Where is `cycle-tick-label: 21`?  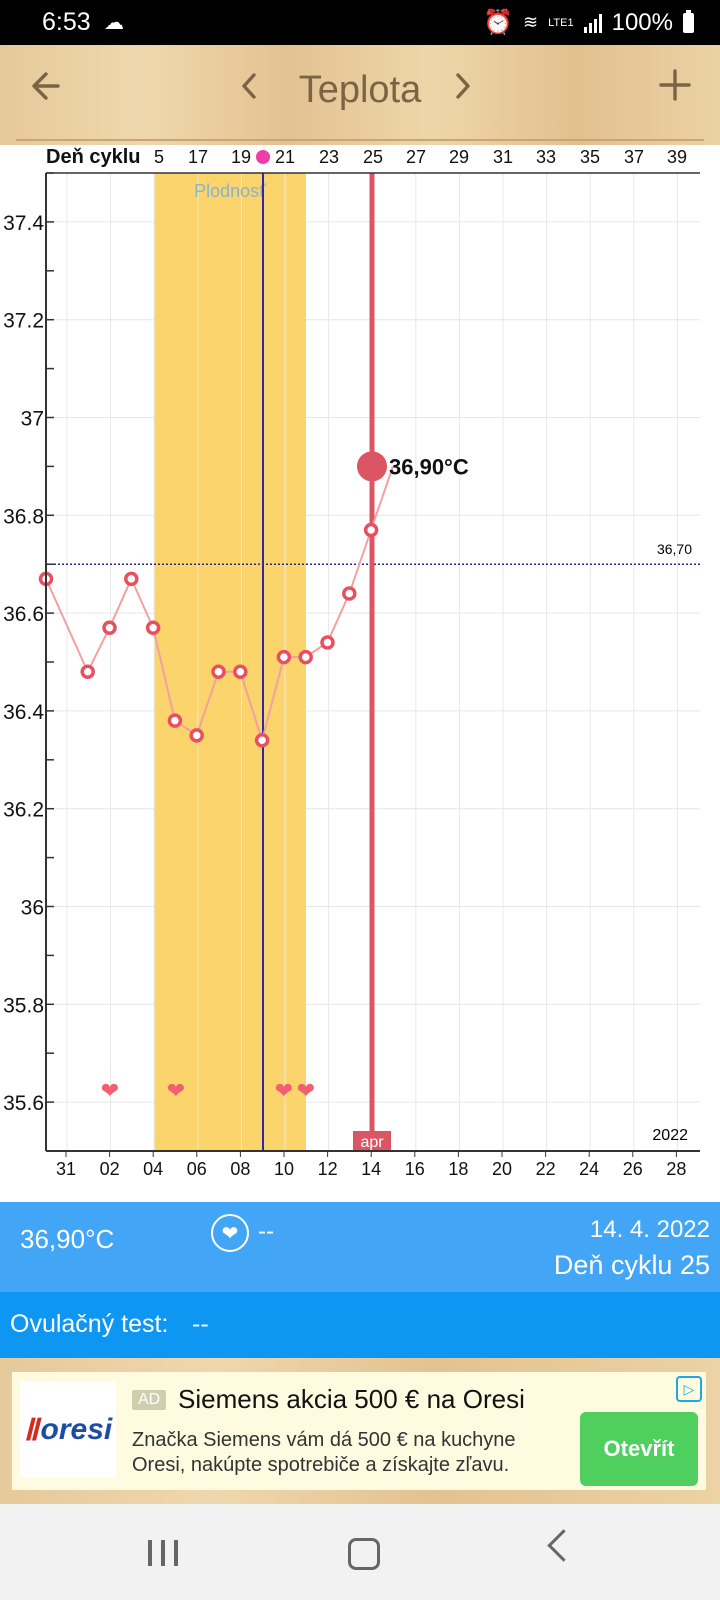 cycle-tick-label: 21 is located at coordinates (285, 157).